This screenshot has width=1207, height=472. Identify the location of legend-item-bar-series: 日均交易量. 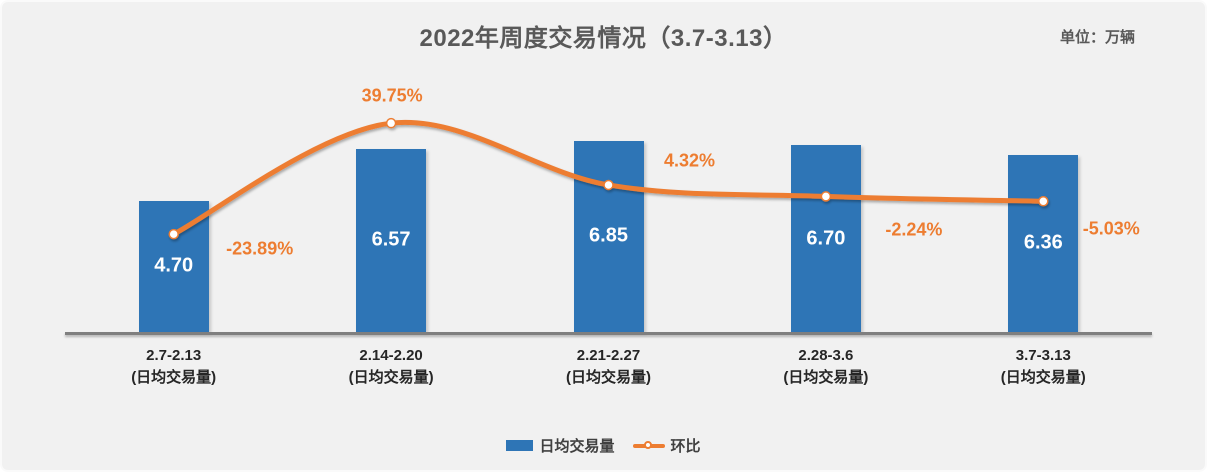
(560, 445).